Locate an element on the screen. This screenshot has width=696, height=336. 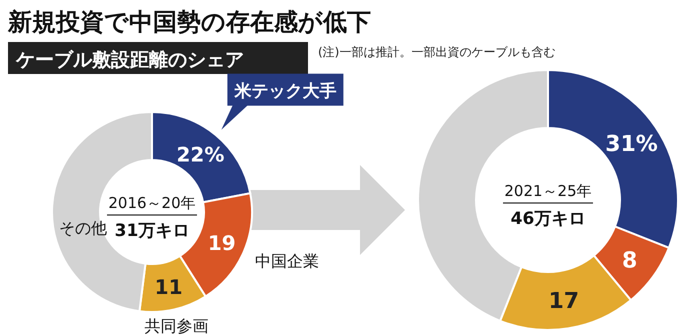
text: 2016～20年 is located at coordinates (152, 203).